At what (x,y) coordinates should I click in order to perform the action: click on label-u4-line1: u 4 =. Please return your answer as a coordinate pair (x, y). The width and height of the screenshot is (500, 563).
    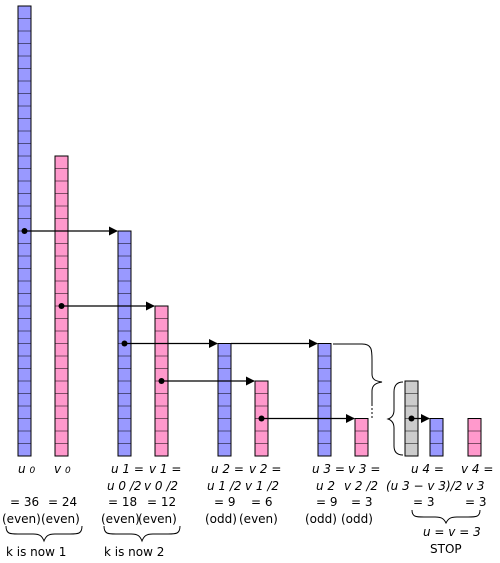
    Looking at the image, I should click on (427, 469).